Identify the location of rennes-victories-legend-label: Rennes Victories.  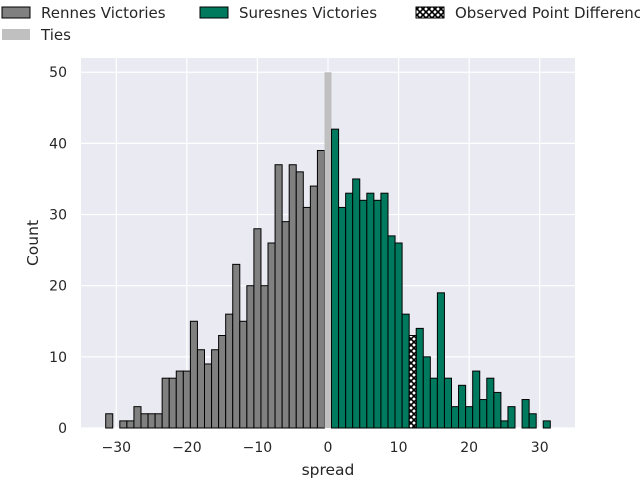
(103, 13).